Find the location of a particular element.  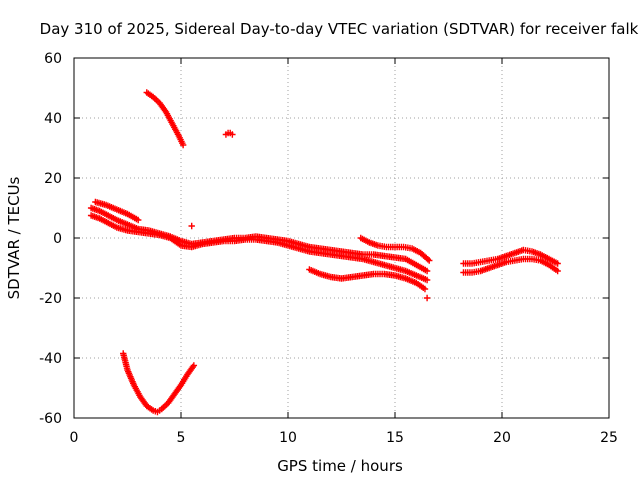

y-tick-label: -60 is located at coordinates (50, 419).